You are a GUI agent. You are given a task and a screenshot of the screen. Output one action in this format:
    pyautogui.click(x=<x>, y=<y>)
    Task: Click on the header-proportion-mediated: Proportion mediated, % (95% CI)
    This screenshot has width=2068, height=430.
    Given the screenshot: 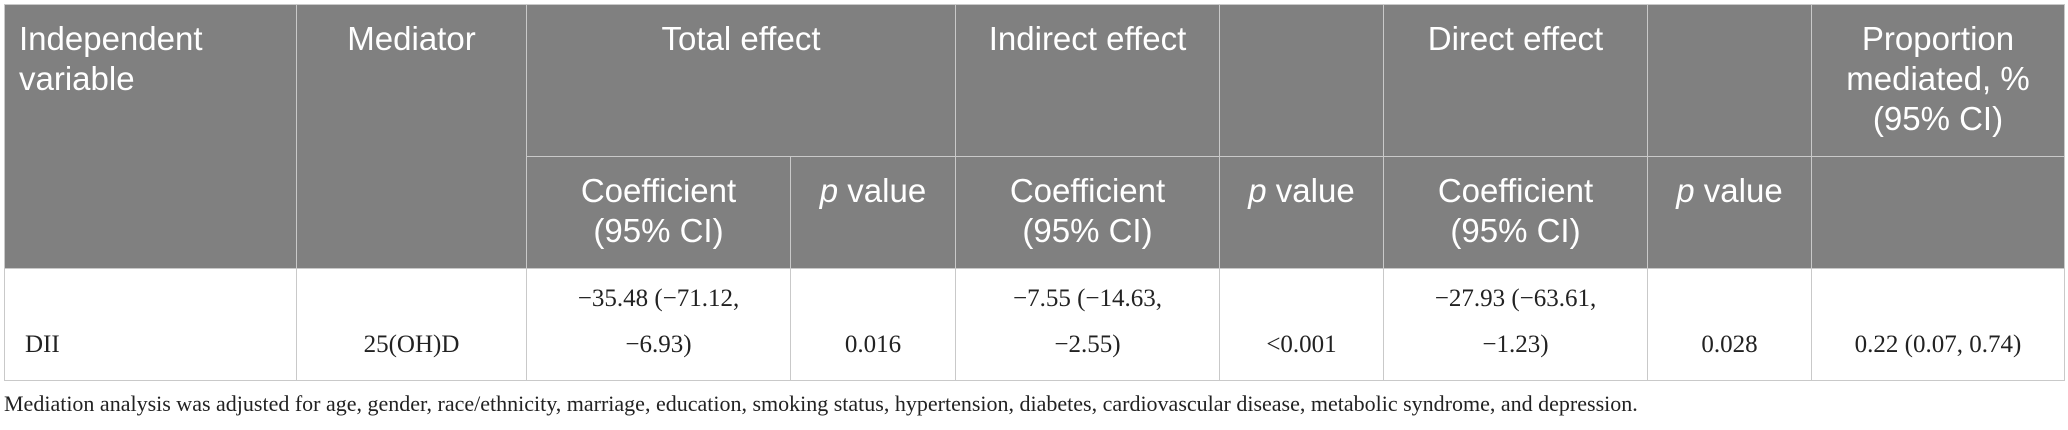 What is the action you would take?
    pyautogui.click(x=1938, y=80)
    